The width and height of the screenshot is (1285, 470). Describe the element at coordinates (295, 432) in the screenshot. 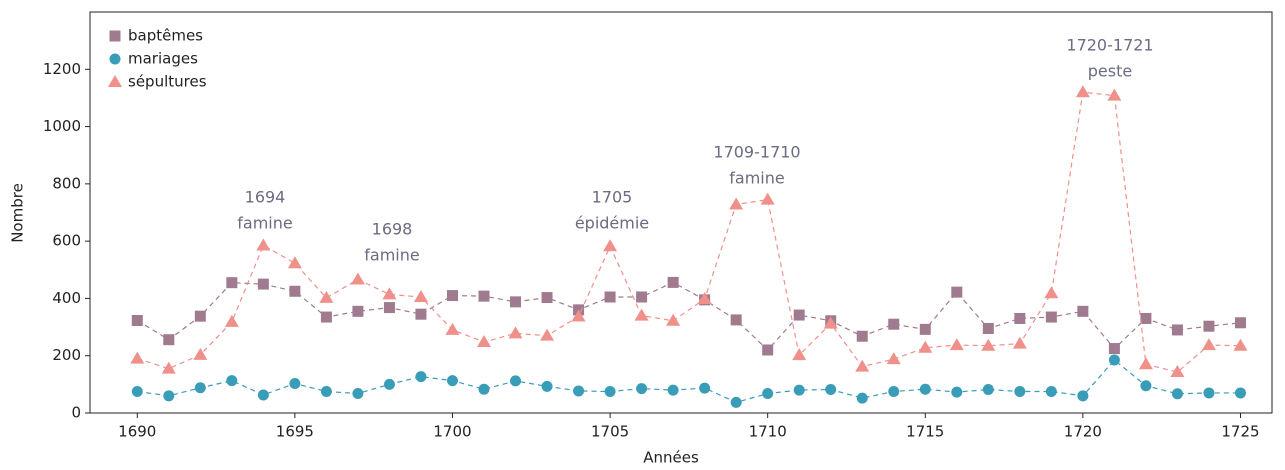

I see `x-tick-label: 1695` at that location.